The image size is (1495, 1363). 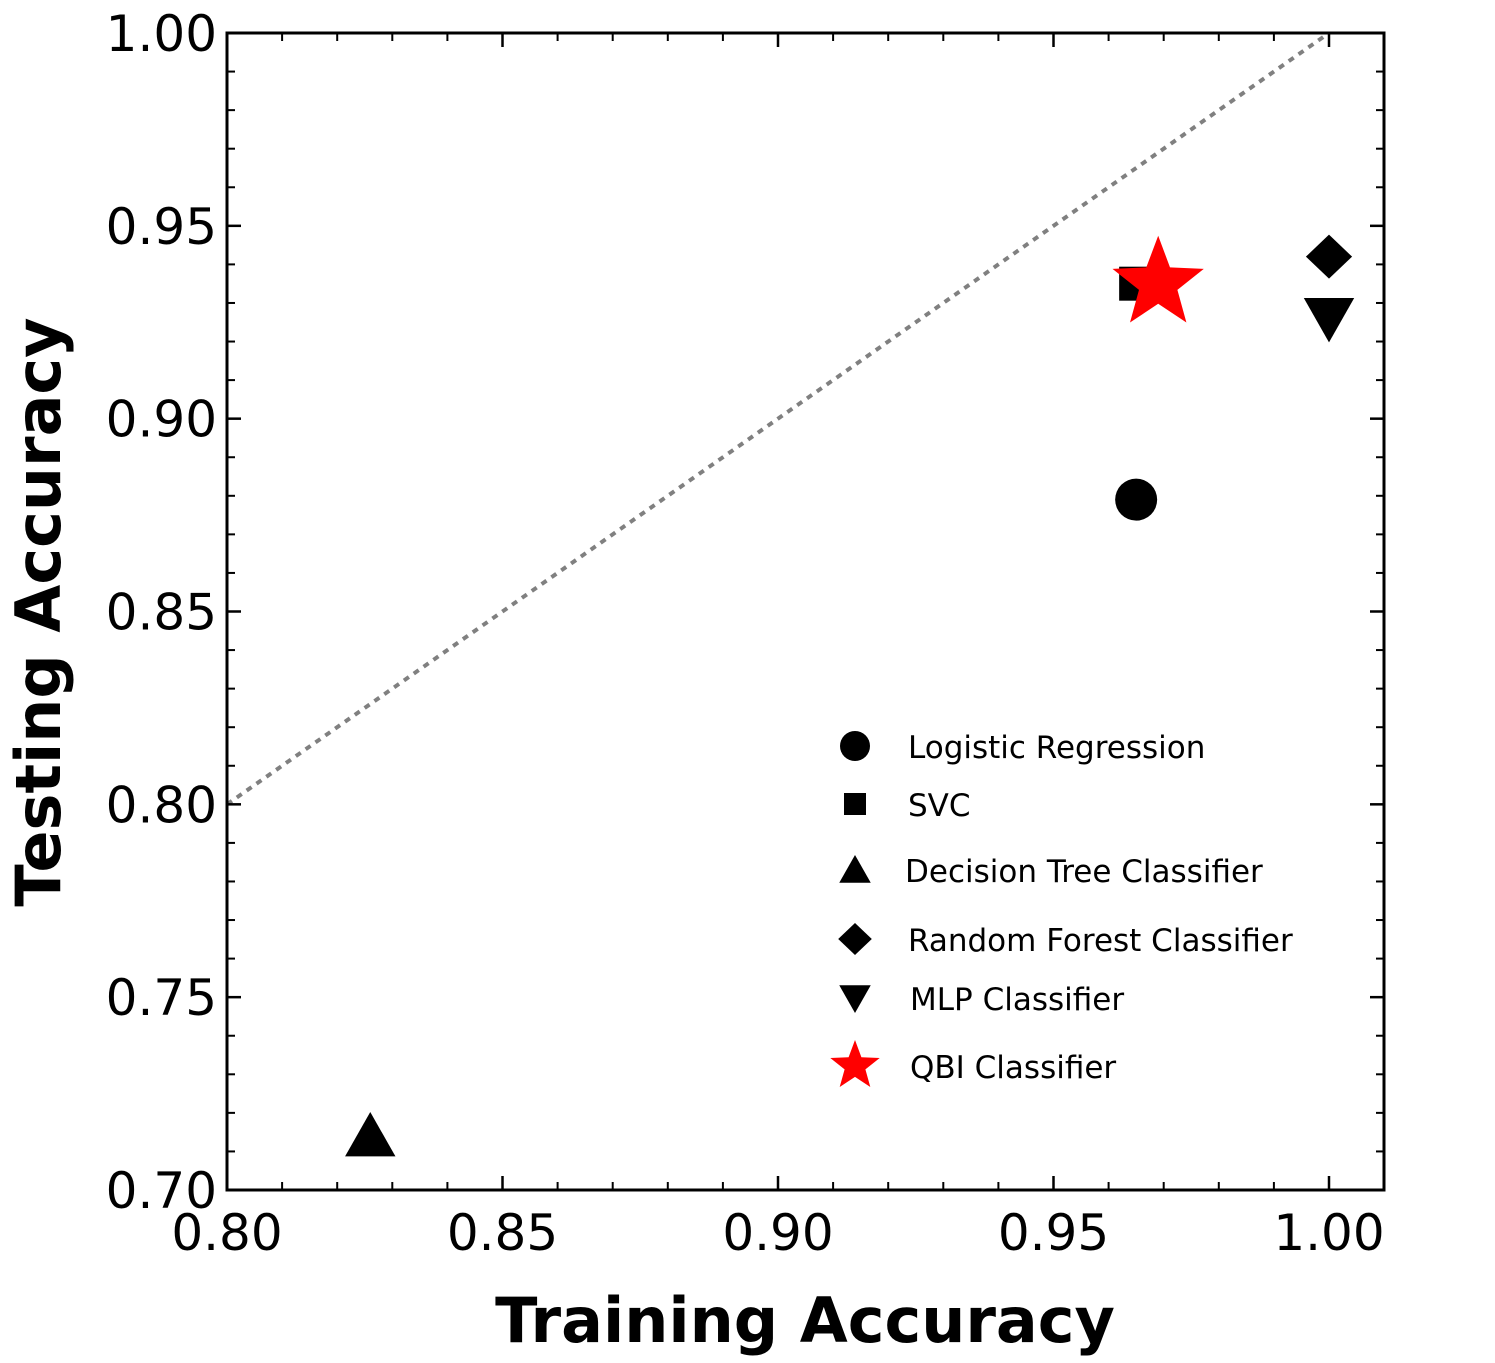 I want to click on data-point-logistic-regression, so click(x=1136, y=499).